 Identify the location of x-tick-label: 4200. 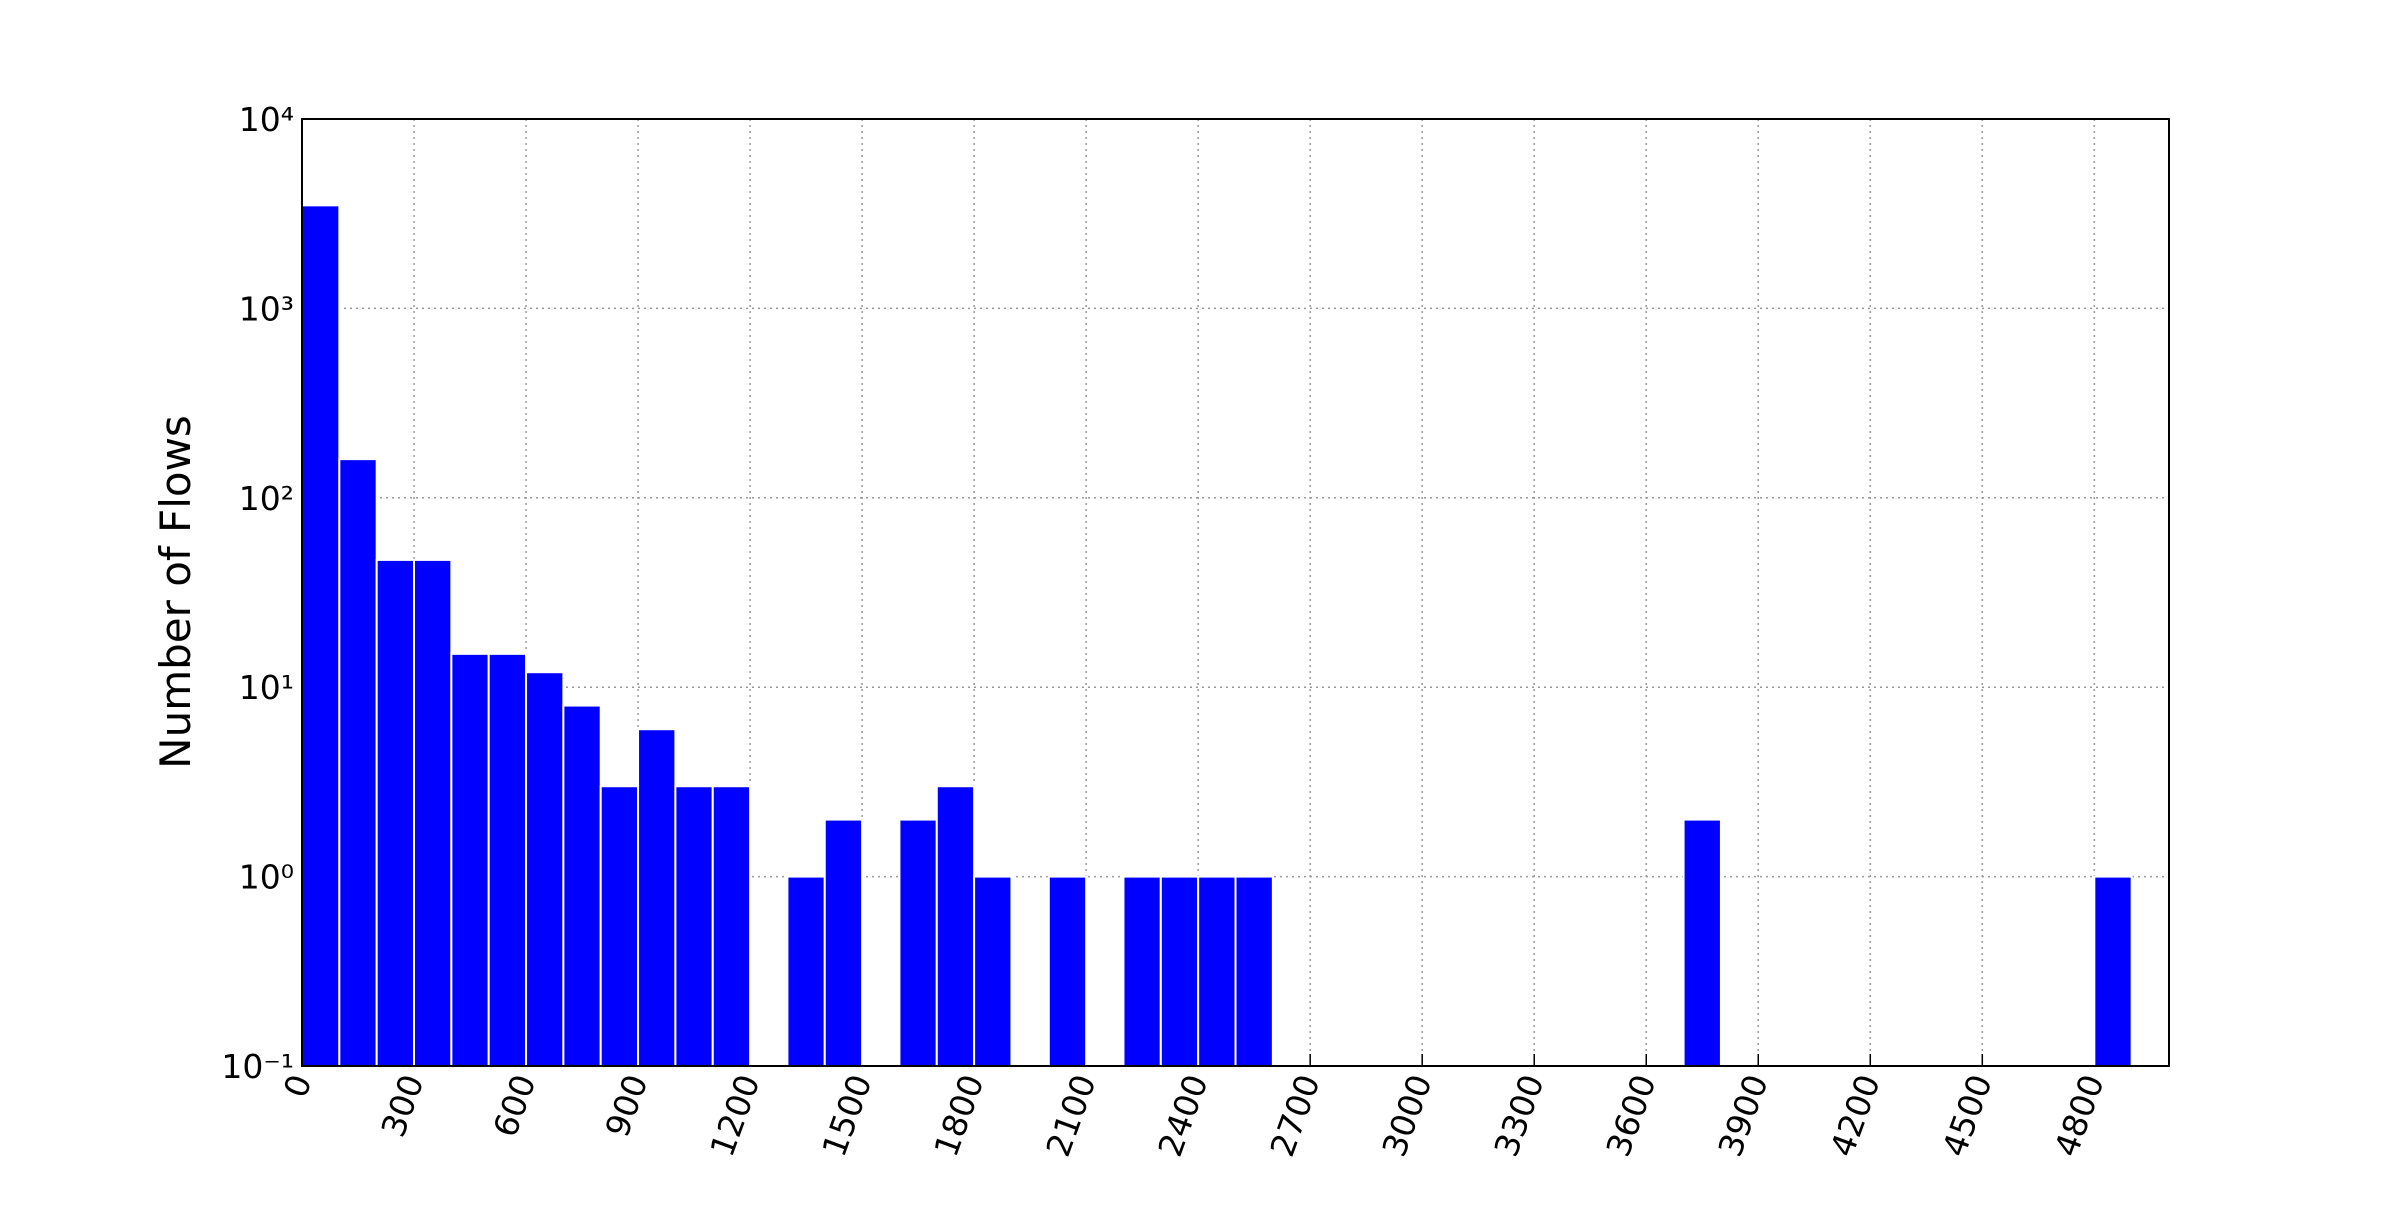
(1854, 1115).